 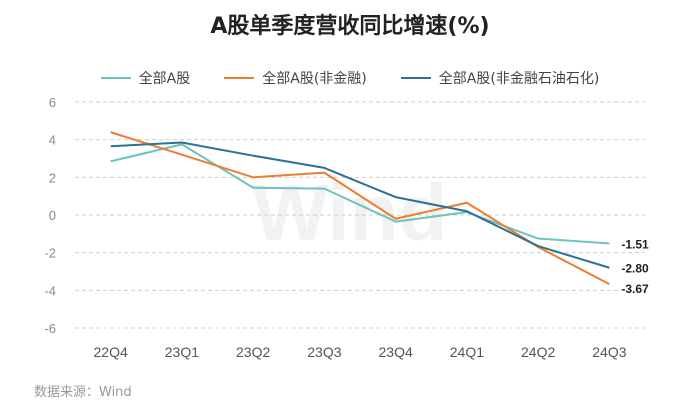 I want to click on x-tick-label: 24Q2, so click(x=538, y=352).